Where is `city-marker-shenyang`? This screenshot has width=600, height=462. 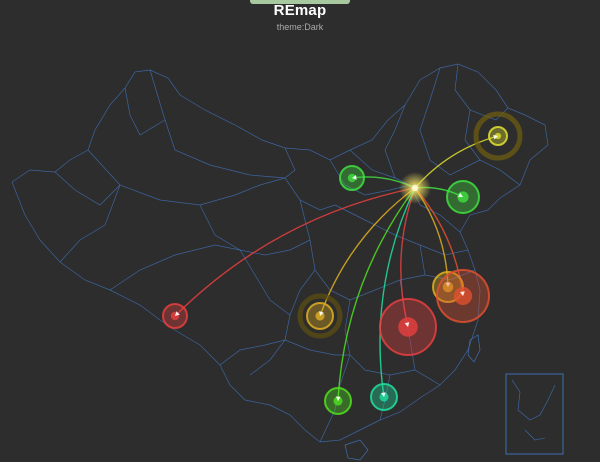
city-marker-shenyang is located at coordinates (463, 197).